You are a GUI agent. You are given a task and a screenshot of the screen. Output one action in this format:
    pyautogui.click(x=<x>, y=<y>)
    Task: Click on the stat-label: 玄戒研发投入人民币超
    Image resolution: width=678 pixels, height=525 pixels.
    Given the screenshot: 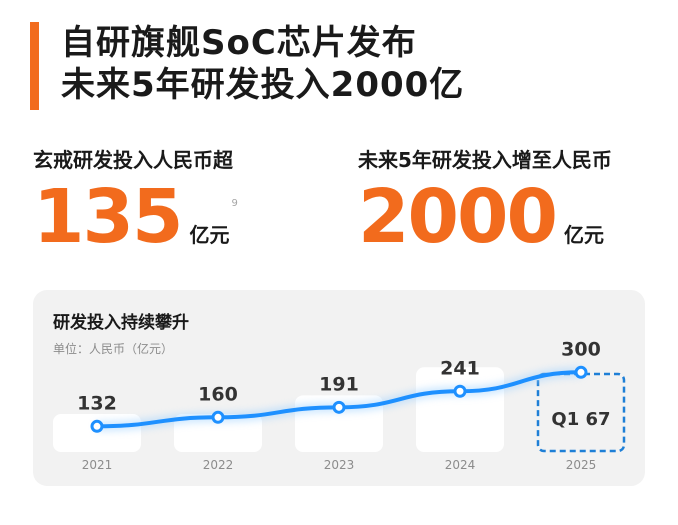 What is the action you would take?
    pyautogui.click(x=133, y=160)
    